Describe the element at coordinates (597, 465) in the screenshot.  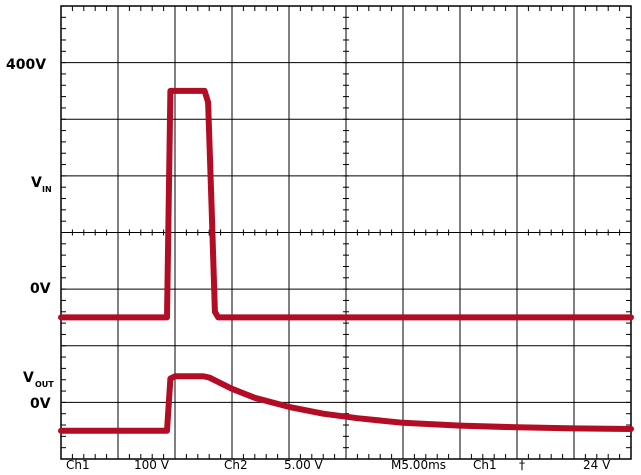
I see `trigger-level: 24 V` at that location.